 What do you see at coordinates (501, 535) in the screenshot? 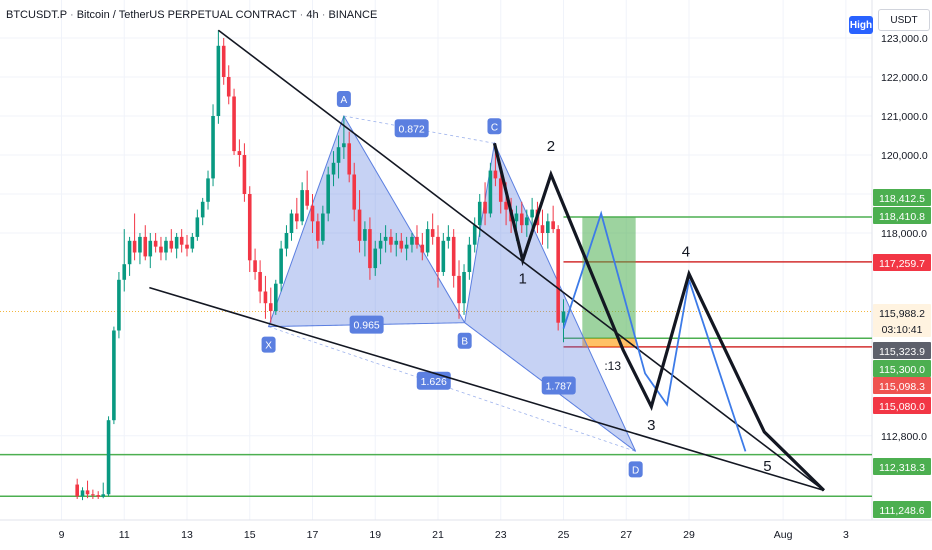
I see `x-tick-label: 23` at bounding box center [501, 535].